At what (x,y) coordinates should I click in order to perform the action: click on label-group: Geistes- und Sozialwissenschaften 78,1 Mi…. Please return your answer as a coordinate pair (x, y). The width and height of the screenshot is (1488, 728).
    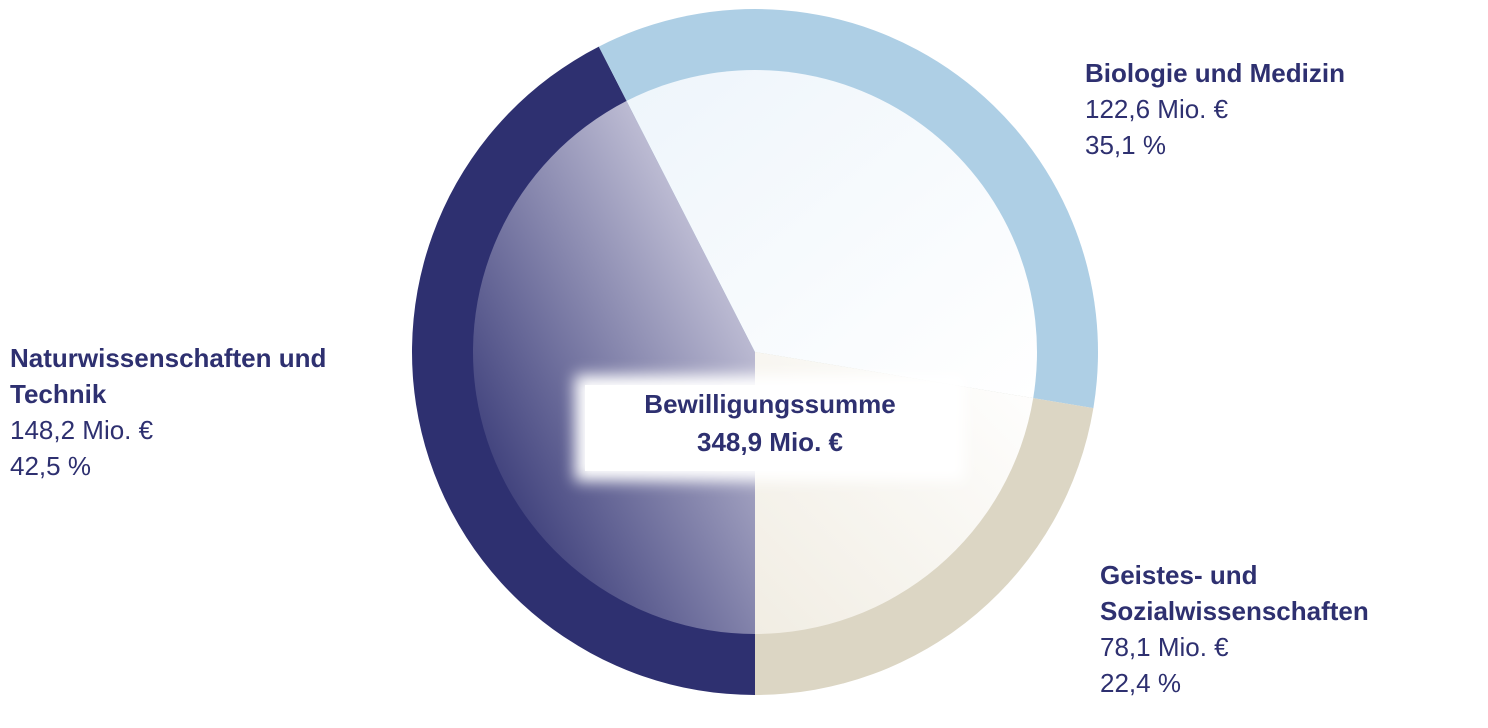
    Looking at the image, I should click on (1294, 629).